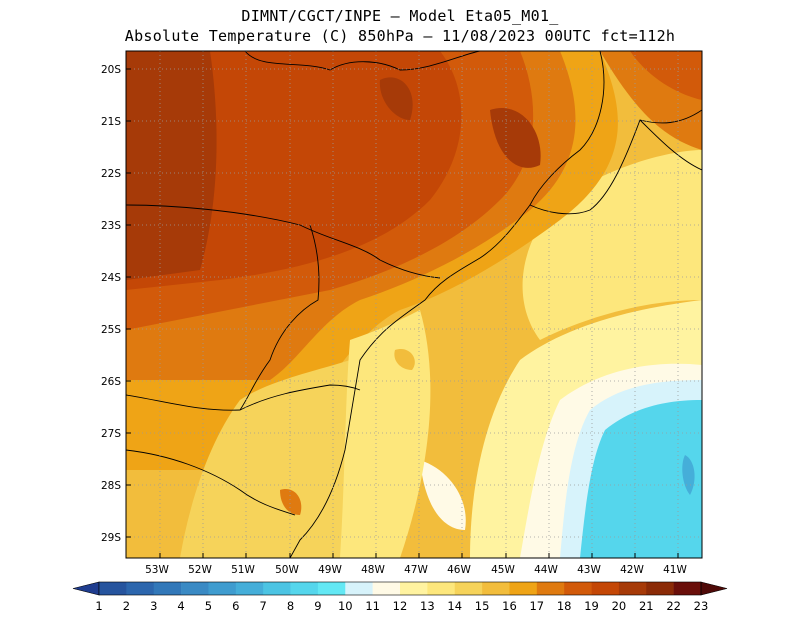 The height and width of the screenshot is (618, 800). I want to click on map-title-line1: DIMNT/CGCT/INPE – Model Eta05_M01_, so click(400, 16).